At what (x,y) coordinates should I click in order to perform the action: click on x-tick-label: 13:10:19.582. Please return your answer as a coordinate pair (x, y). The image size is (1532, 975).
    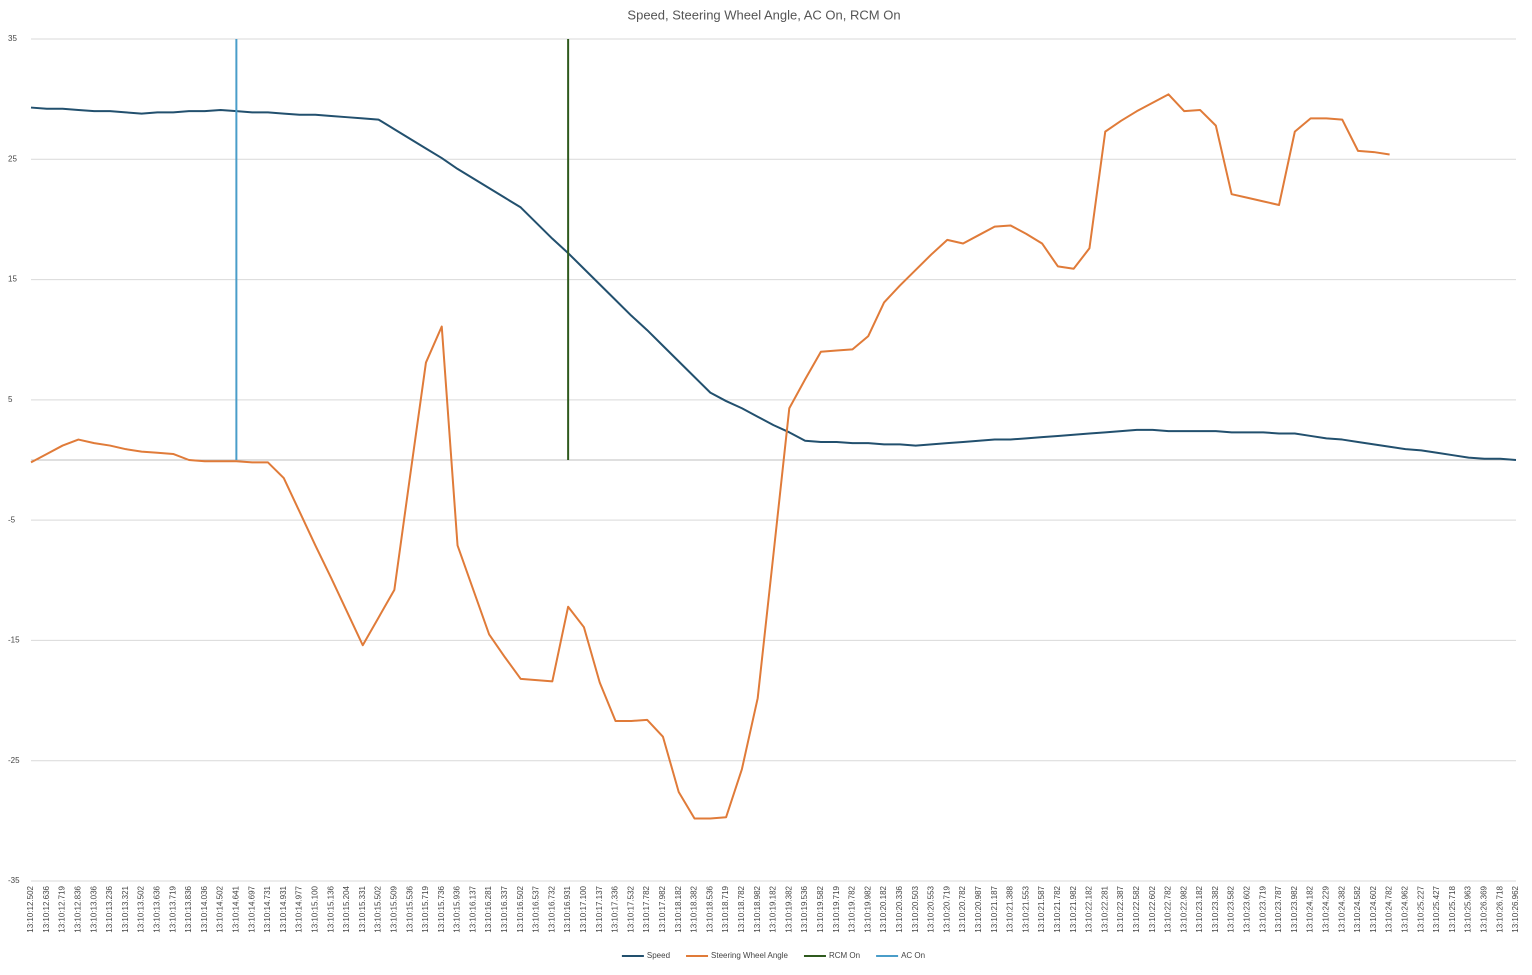
    Looking at the image, I should click on (820, 908).